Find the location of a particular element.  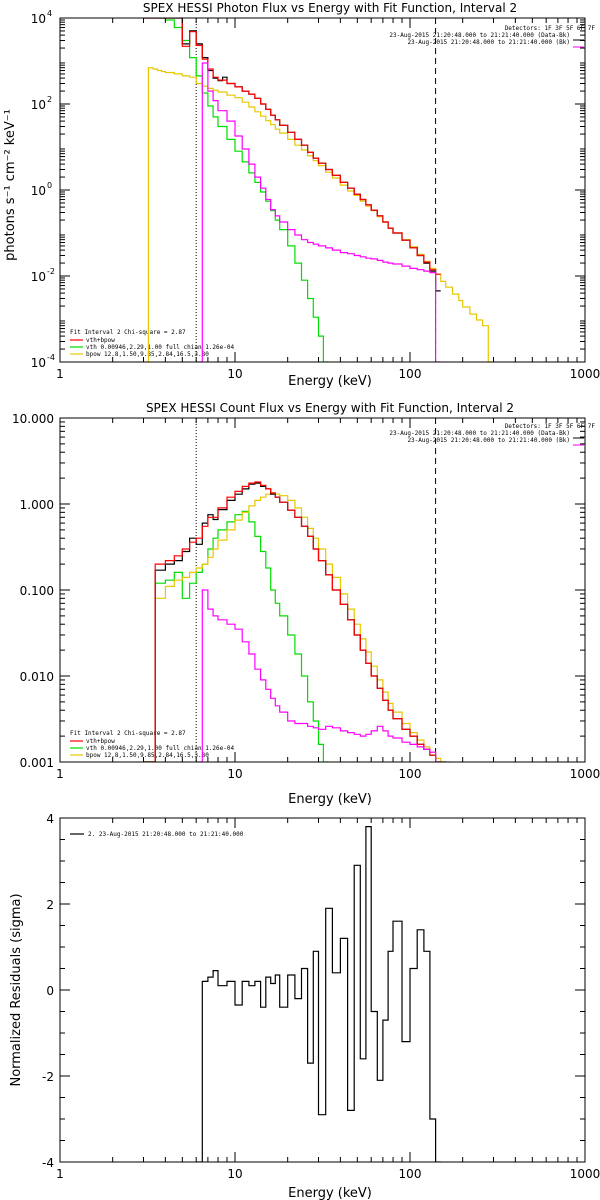

y-tick-exponent: 0 is located at coordinates (49, 185).